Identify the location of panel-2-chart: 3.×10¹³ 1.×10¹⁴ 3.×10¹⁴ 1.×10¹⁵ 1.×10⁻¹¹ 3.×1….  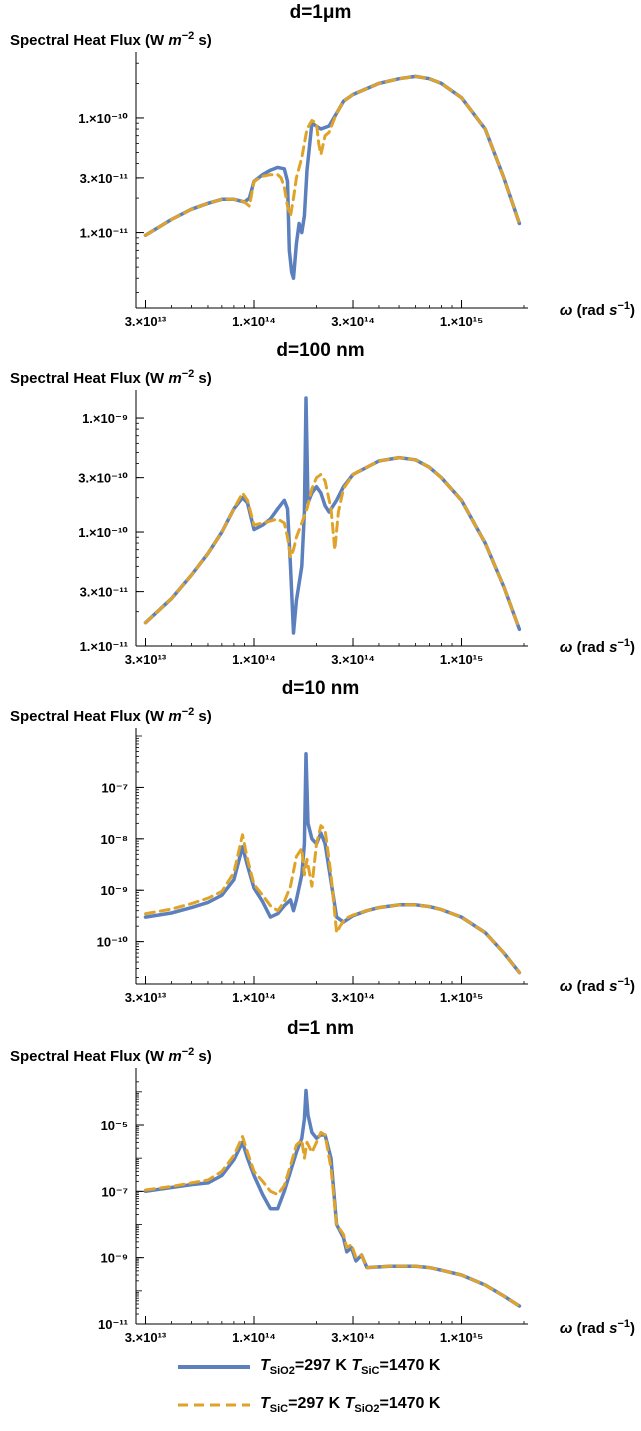
(303, 528).